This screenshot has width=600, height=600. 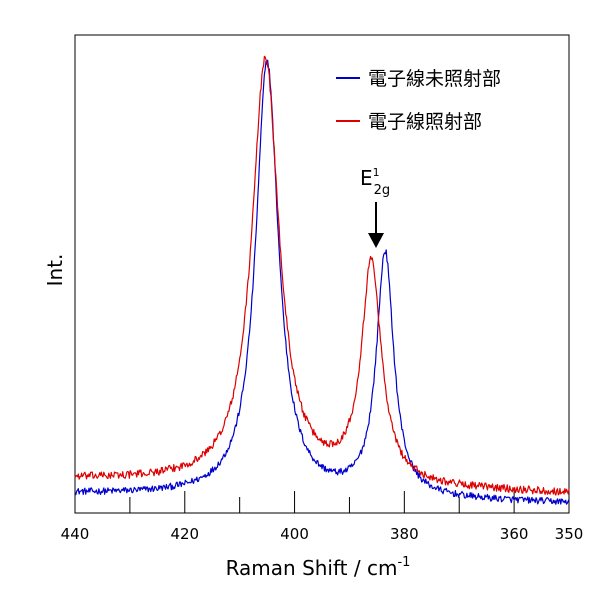 I want to click on legend-label-1: 電子線未照射部, so click(x=434, y=79).